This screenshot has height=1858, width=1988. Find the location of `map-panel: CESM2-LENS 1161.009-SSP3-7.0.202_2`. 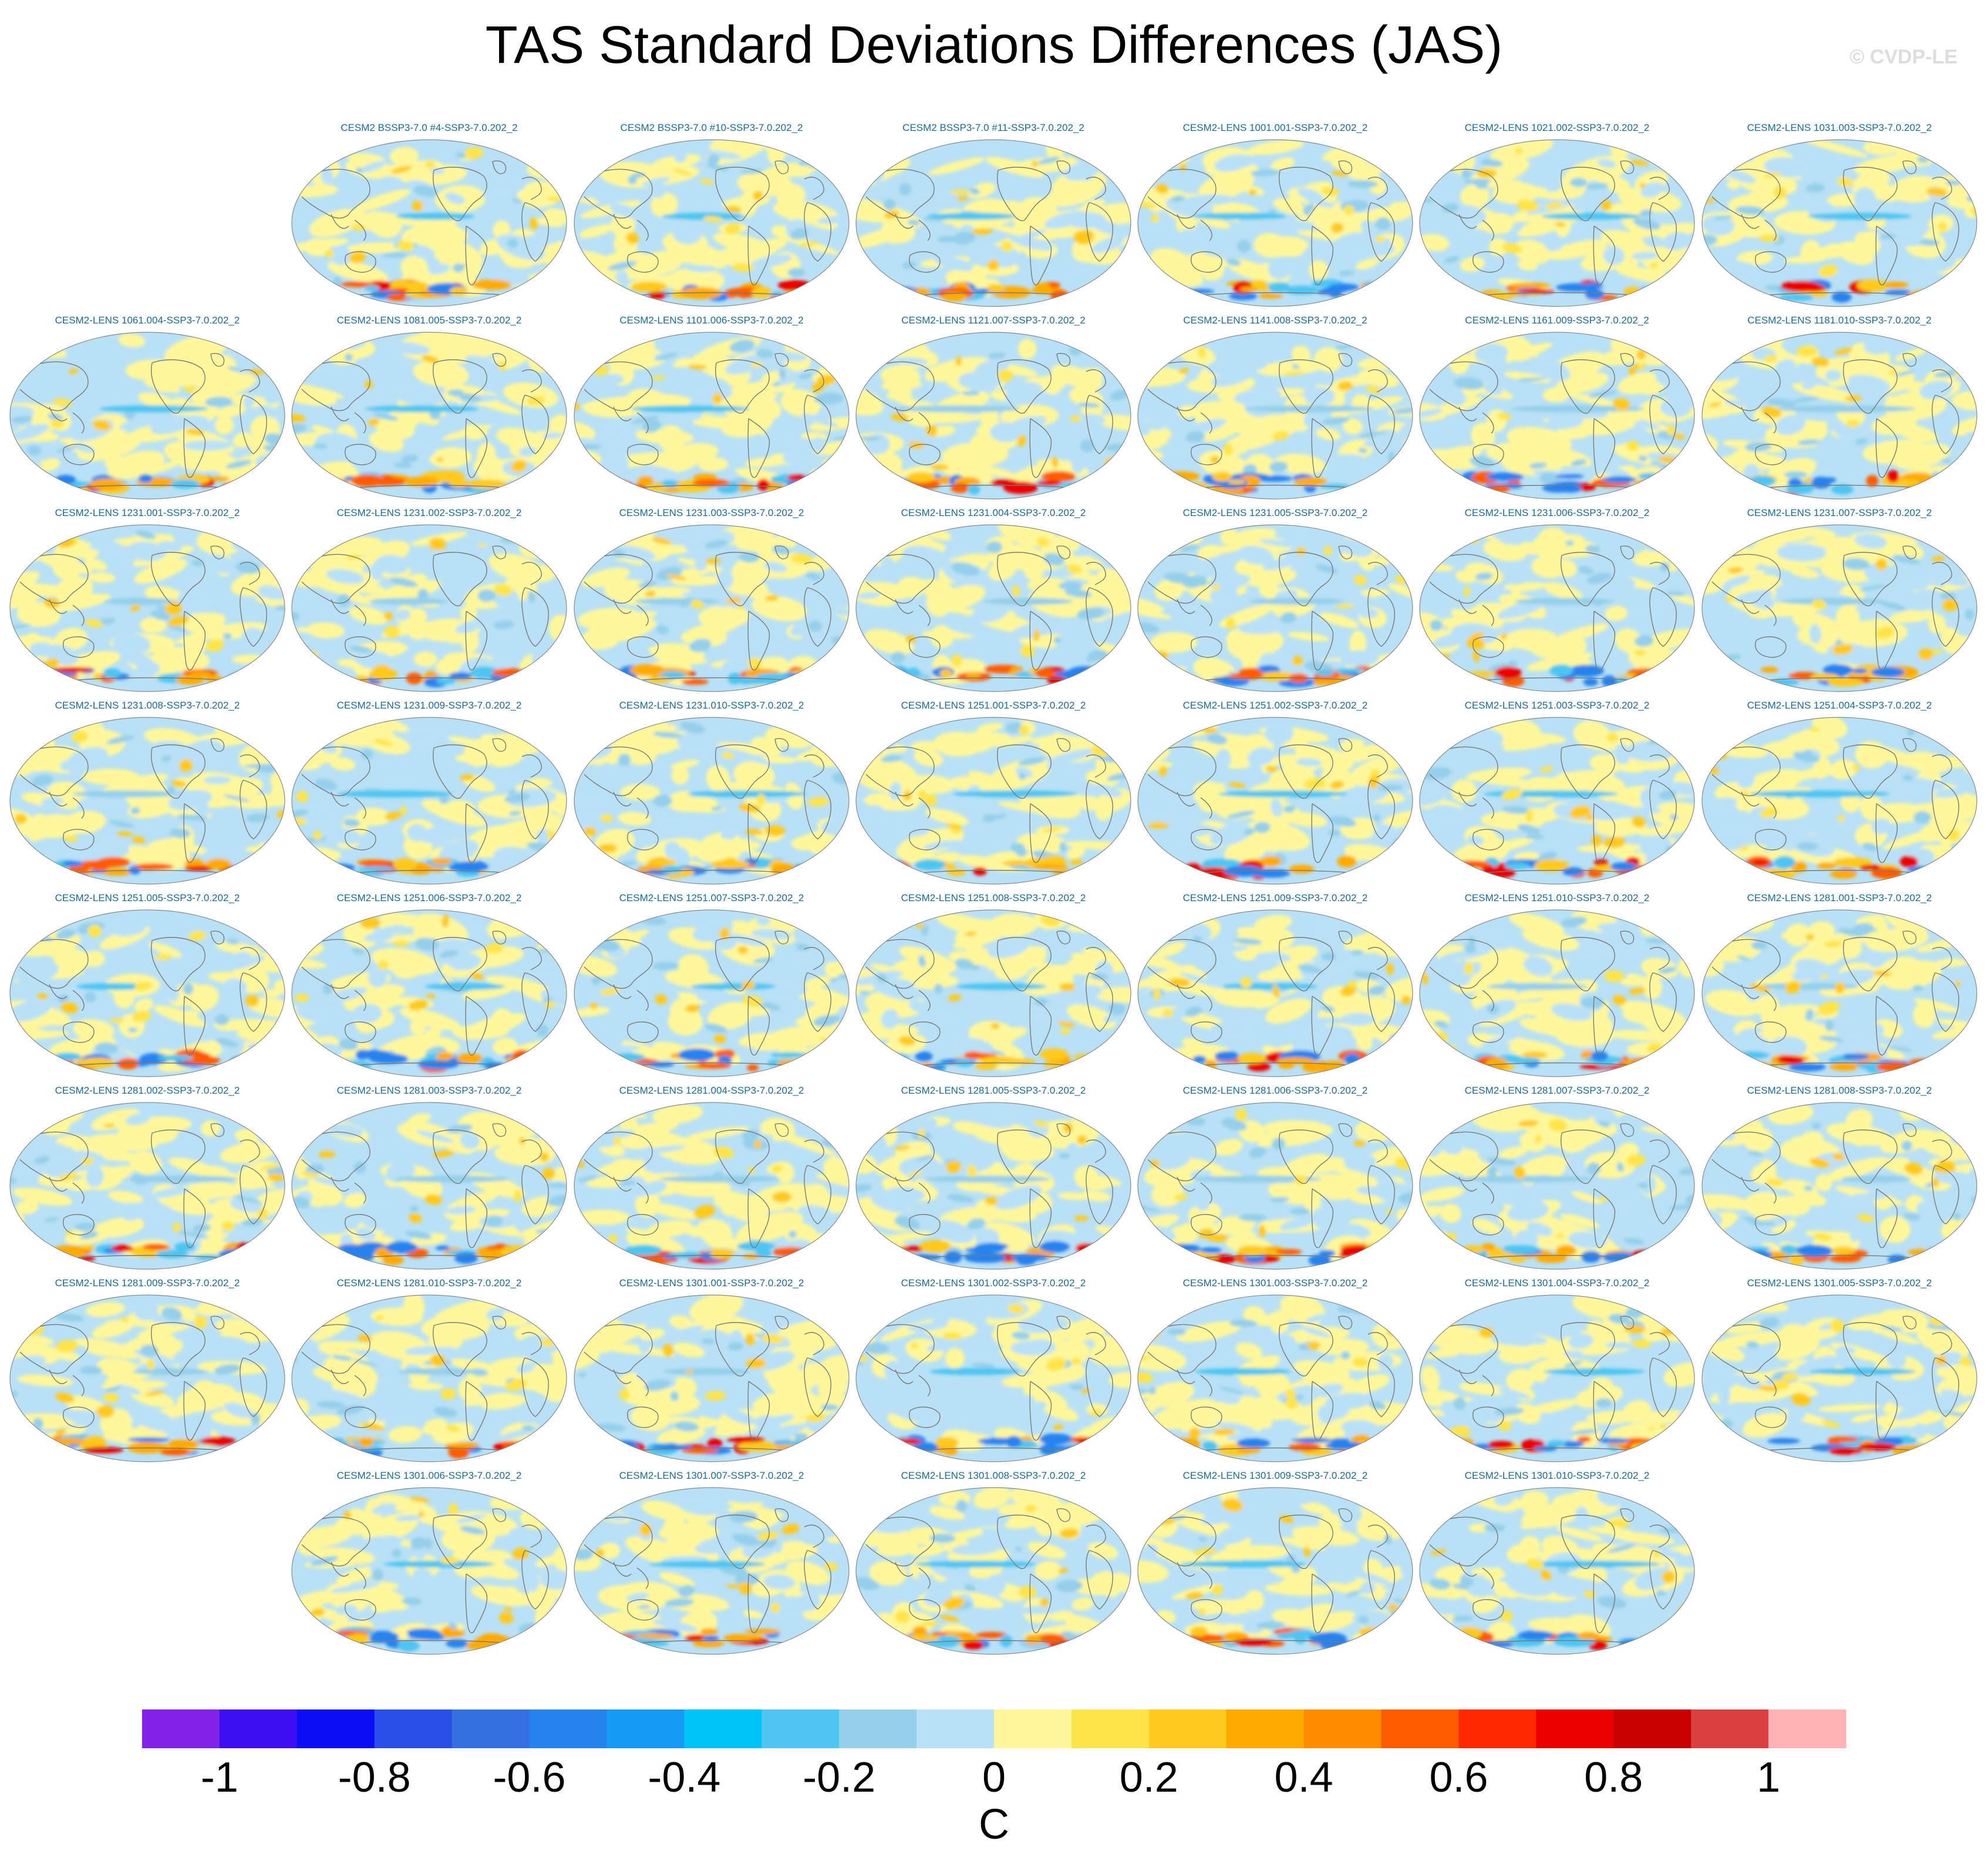

map-panel: CESM2-LENS 1161.009-SSP3-7.0.202_2 is located at coordinates (1557, 408).